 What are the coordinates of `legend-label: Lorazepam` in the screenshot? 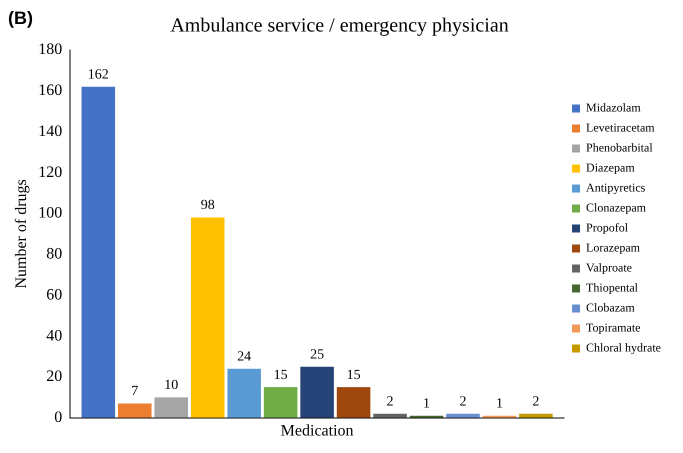 It's located at (613, 247).